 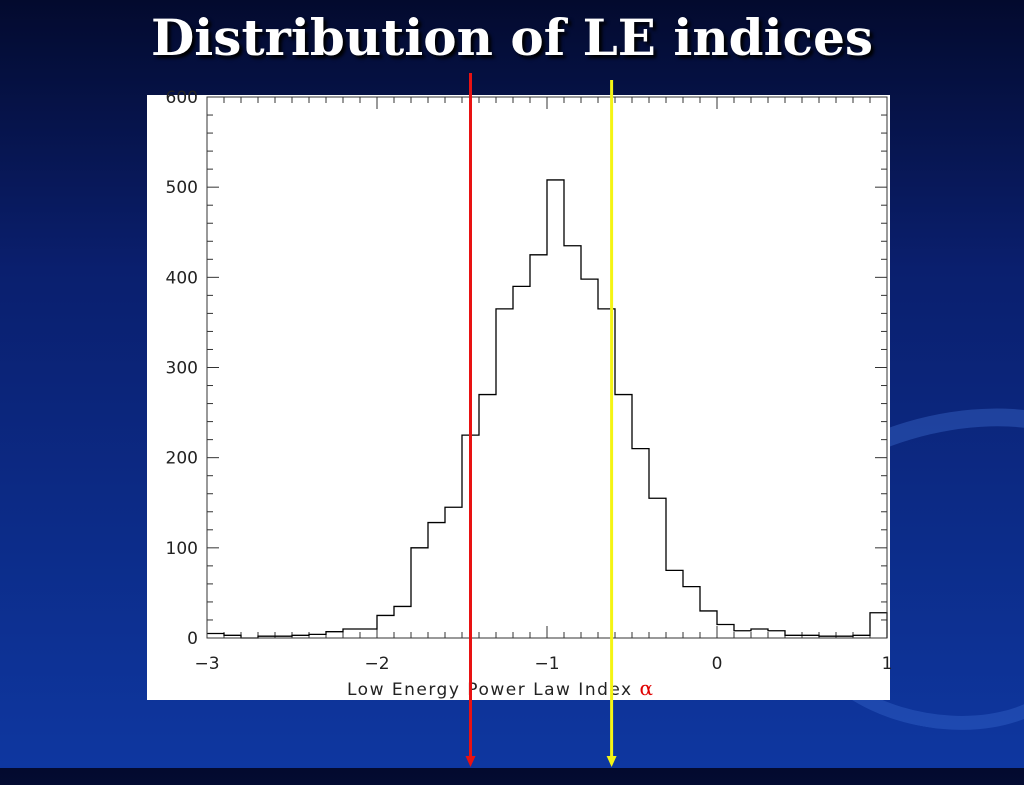 What do you see at coordinates (611, 761) in the screenshot?
I see `yellow-marker-arrowhead` at bounding box center [611, 761].